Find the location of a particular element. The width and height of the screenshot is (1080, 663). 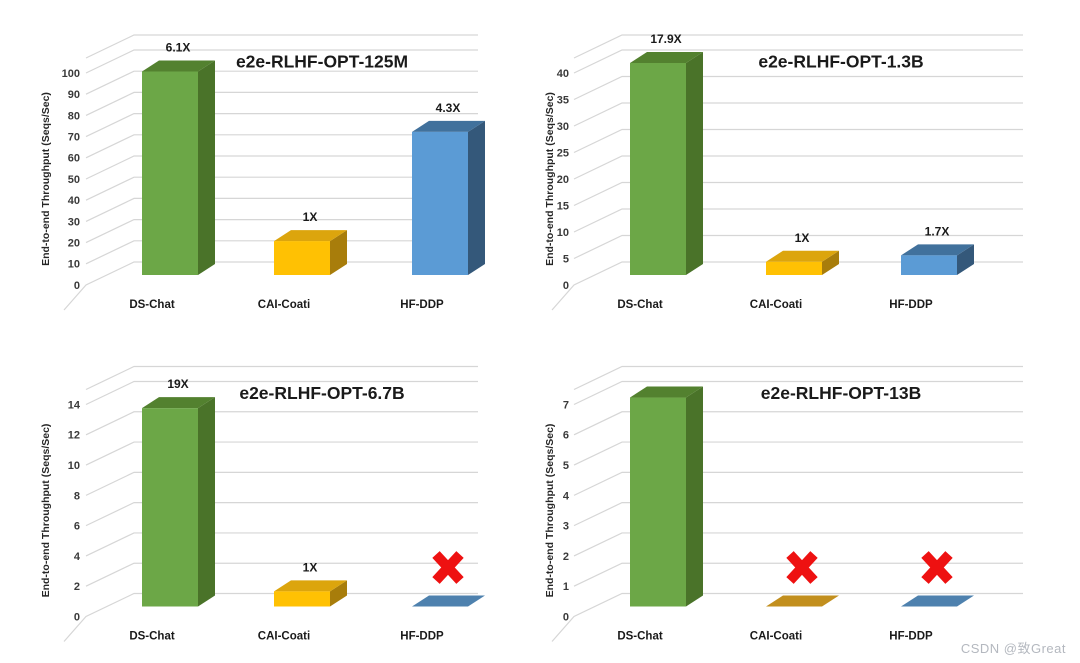

y-tick-label: 25 is located at coordinates (563, 153).